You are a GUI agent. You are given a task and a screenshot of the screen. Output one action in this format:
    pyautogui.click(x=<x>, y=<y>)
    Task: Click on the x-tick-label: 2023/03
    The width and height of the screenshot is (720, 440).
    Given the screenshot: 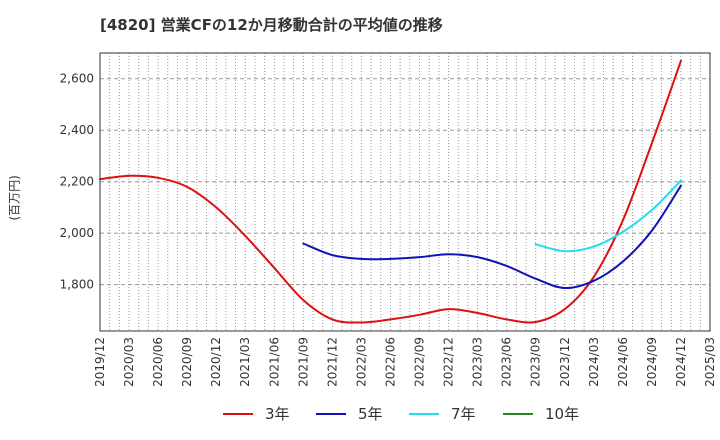 What is the action you would take?
    pyautogui.click(x=478, y=362)
    